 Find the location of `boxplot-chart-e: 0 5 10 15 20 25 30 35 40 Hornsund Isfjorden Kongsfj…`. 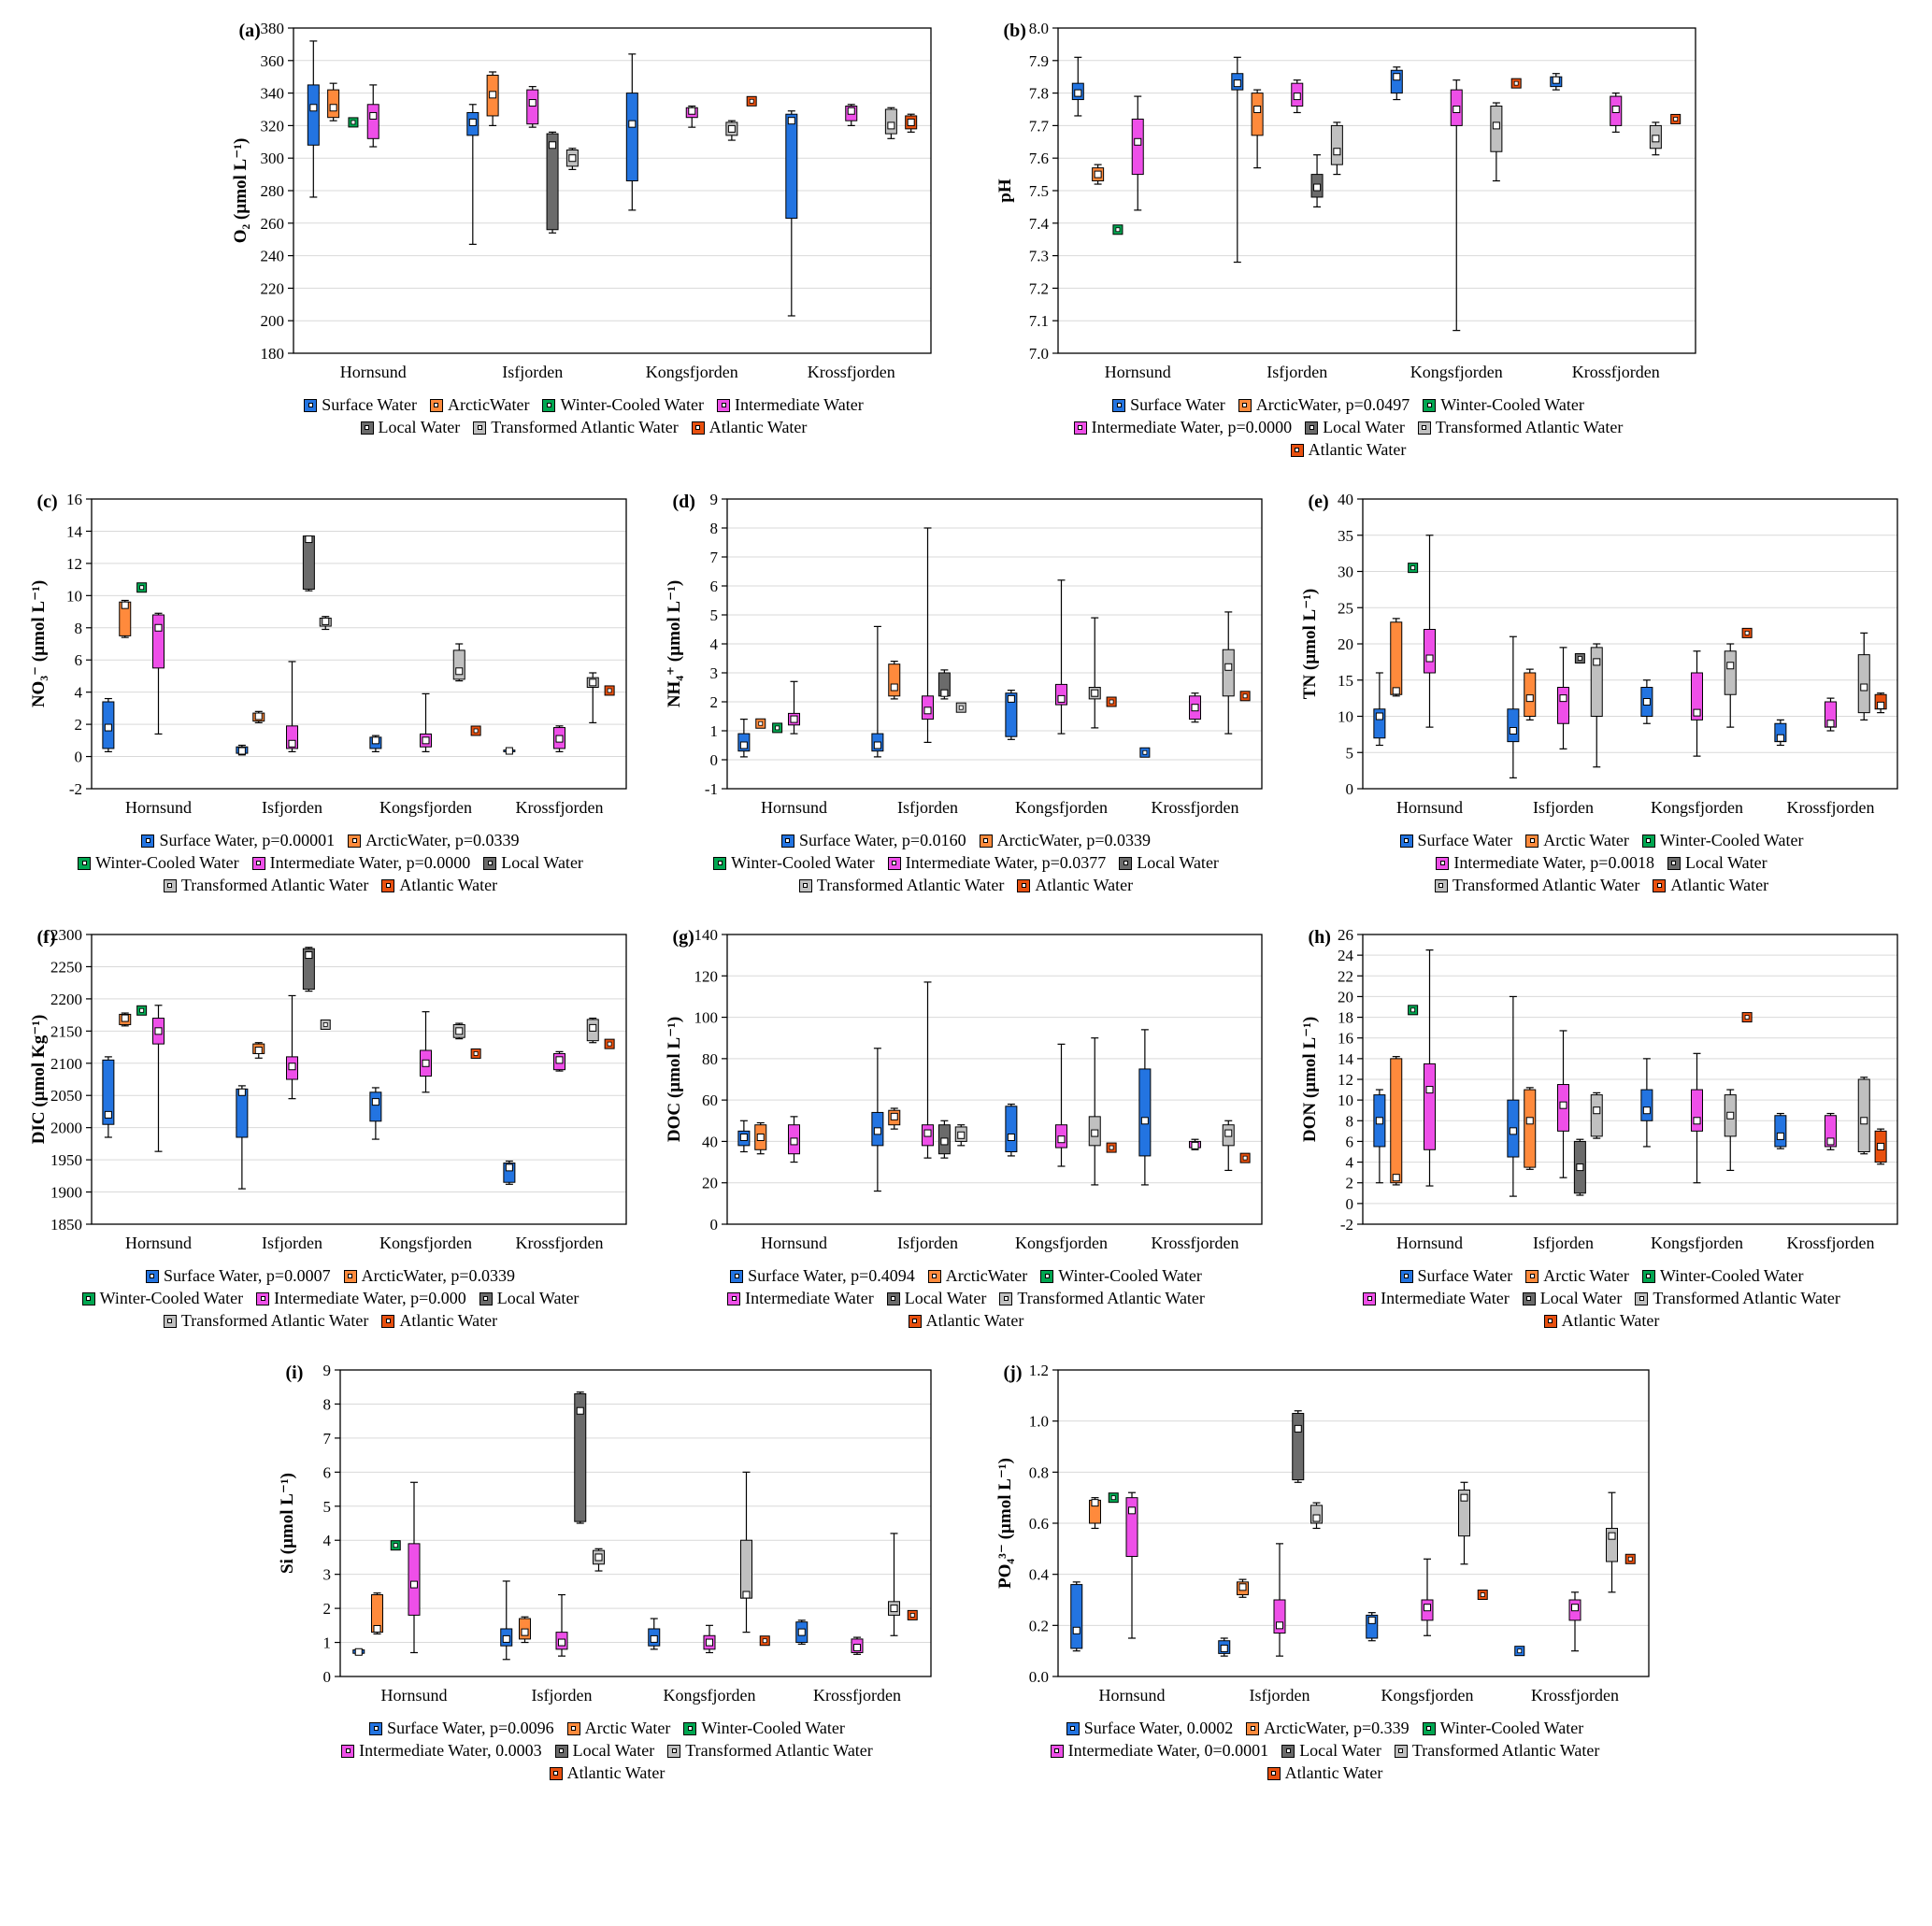

boxplot-chart-e: 0 5 10 15 20 25 30 35 40 Hornsund Isfjorden Kongsfj… is located at coordinates (1599, 654).